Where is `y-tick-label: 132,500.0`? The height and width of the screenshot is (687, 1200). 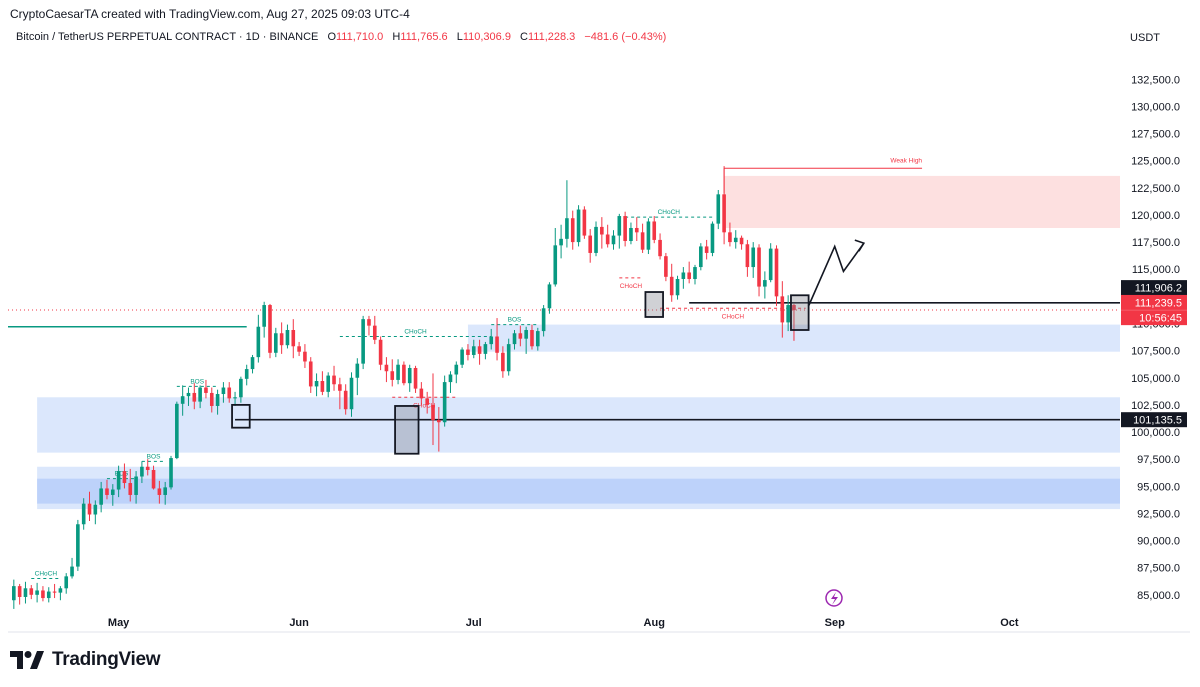 y-tick-label: 132,500.0 is located at coordinates (1155, 80).